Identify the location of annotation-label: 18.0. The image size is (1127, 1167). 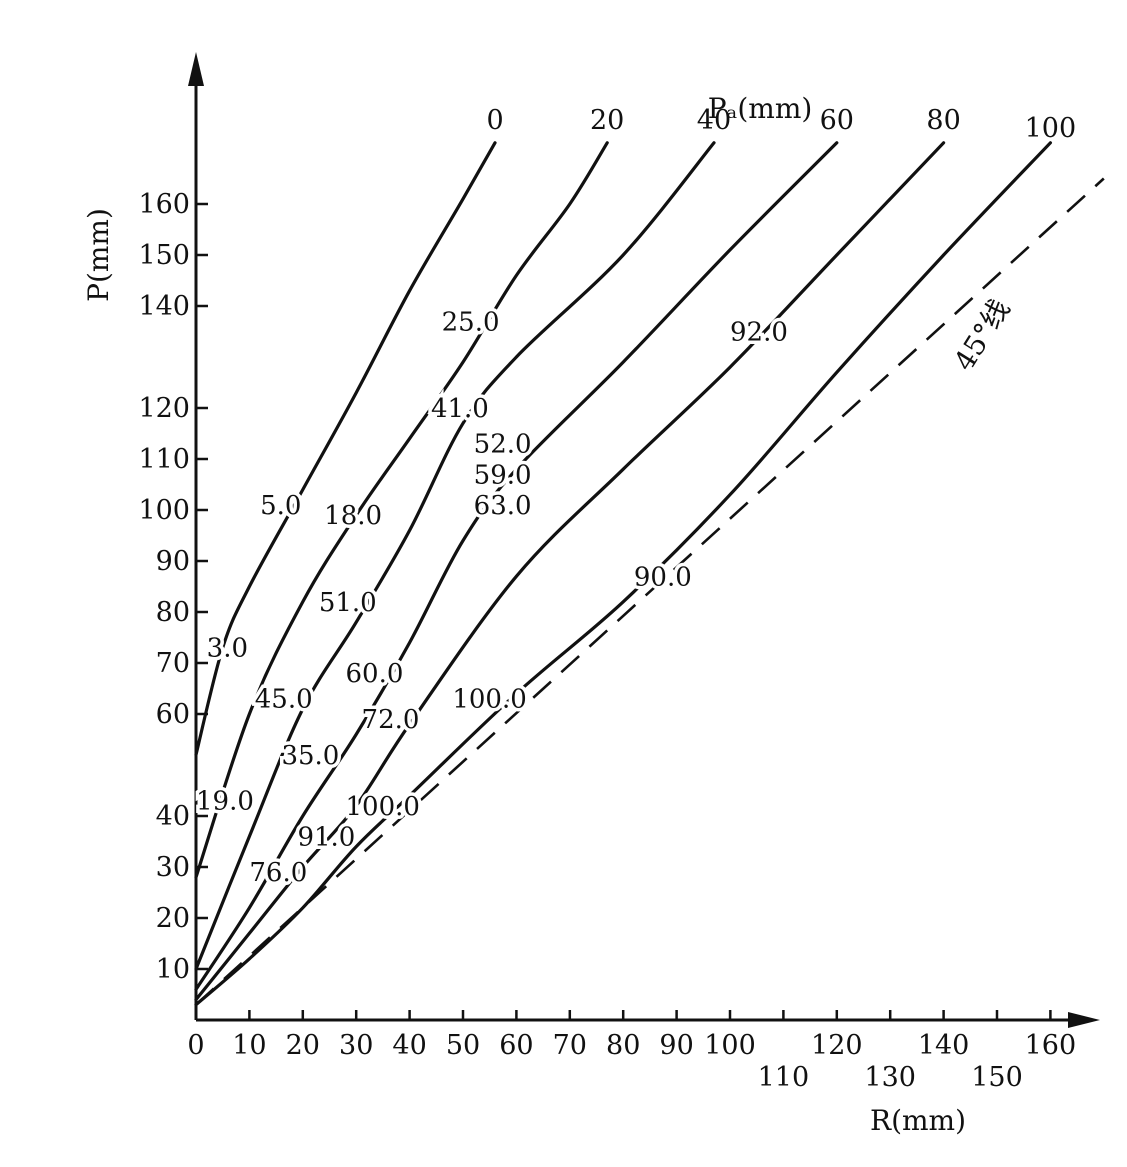
(353, 516).